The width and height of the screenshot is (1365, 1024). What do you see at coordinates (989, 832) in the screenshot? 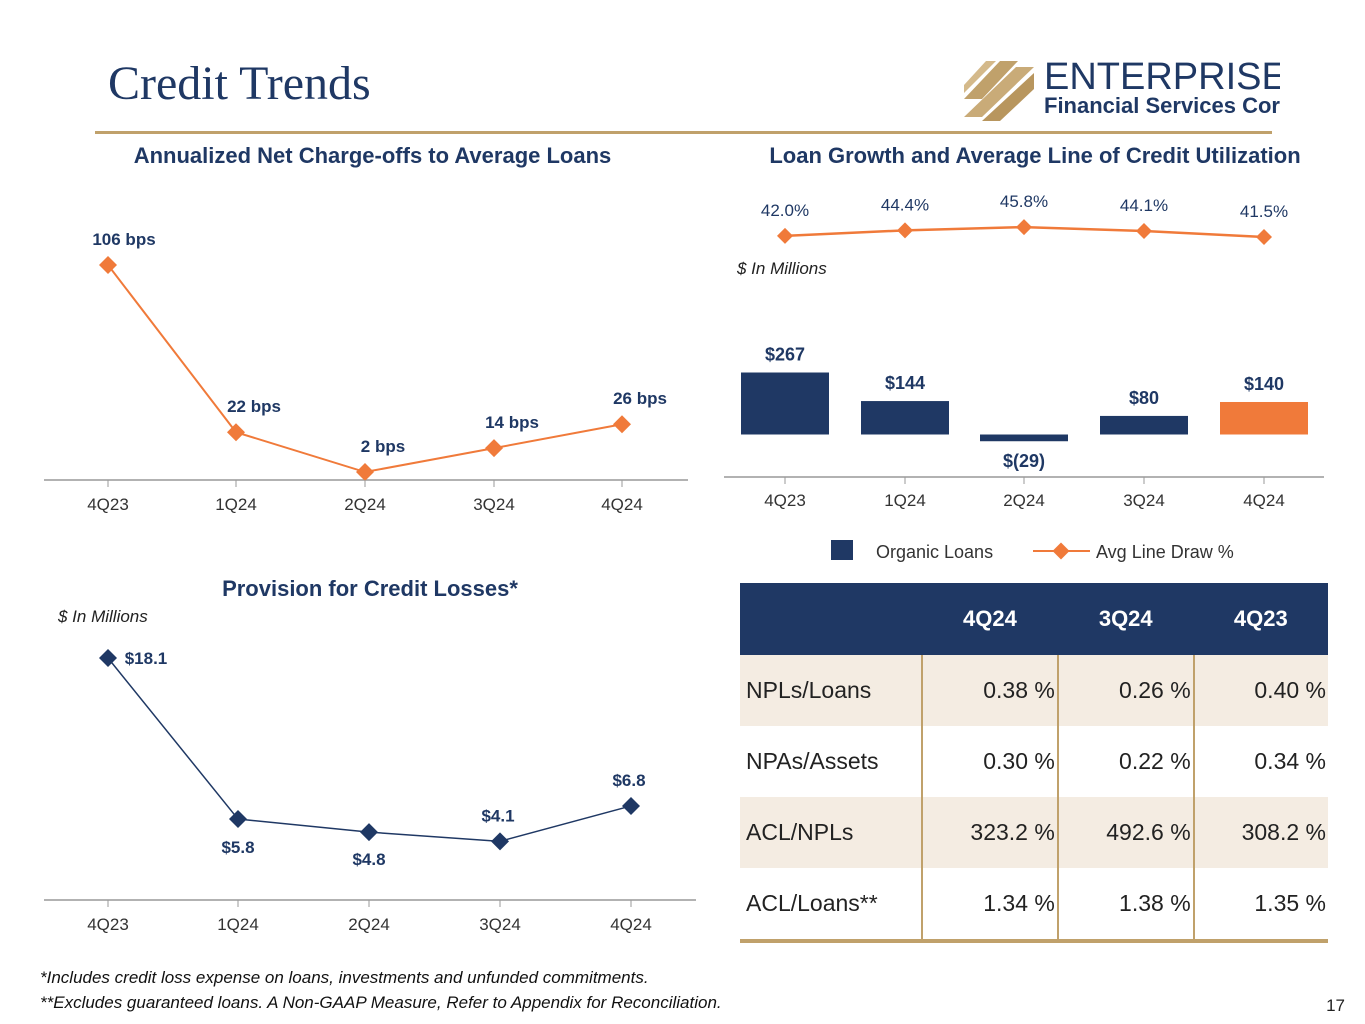
I see `cell-value: 323.2 %` at bounding box center [989, 832].